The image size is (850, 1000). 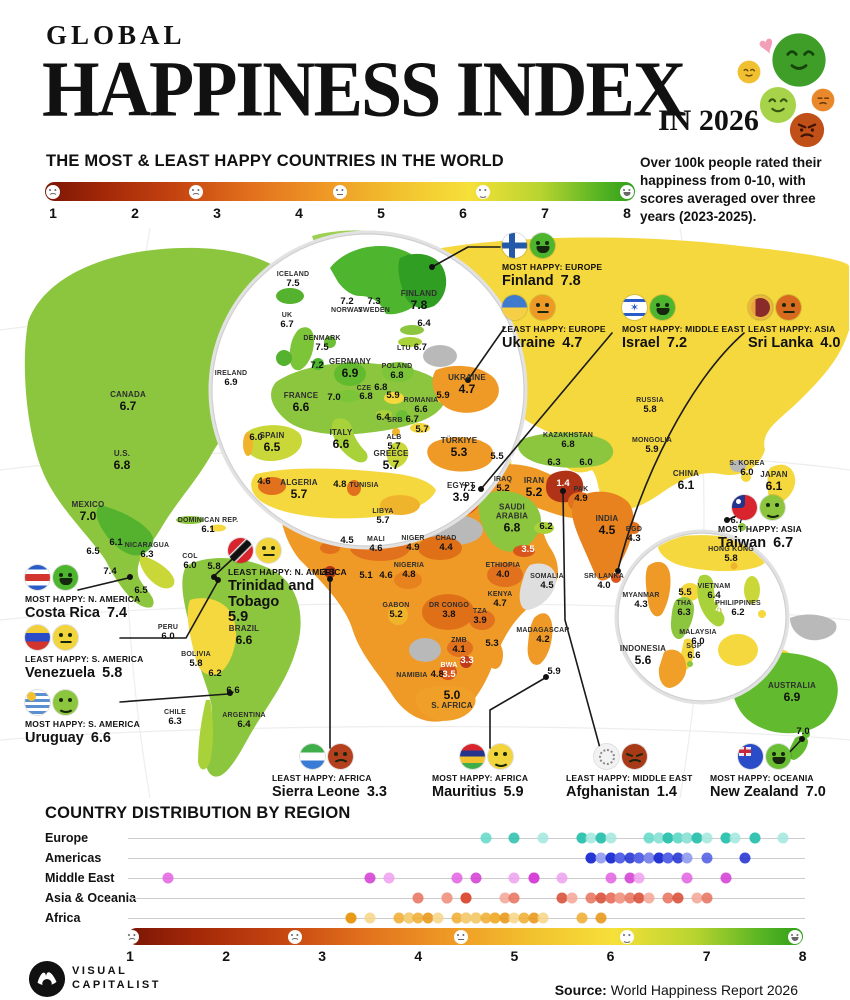 What do you see at coordinates (383, 516) in the screenshot?
I see `country-label: LIBYA 5.7` at bounding box center [383, 516].